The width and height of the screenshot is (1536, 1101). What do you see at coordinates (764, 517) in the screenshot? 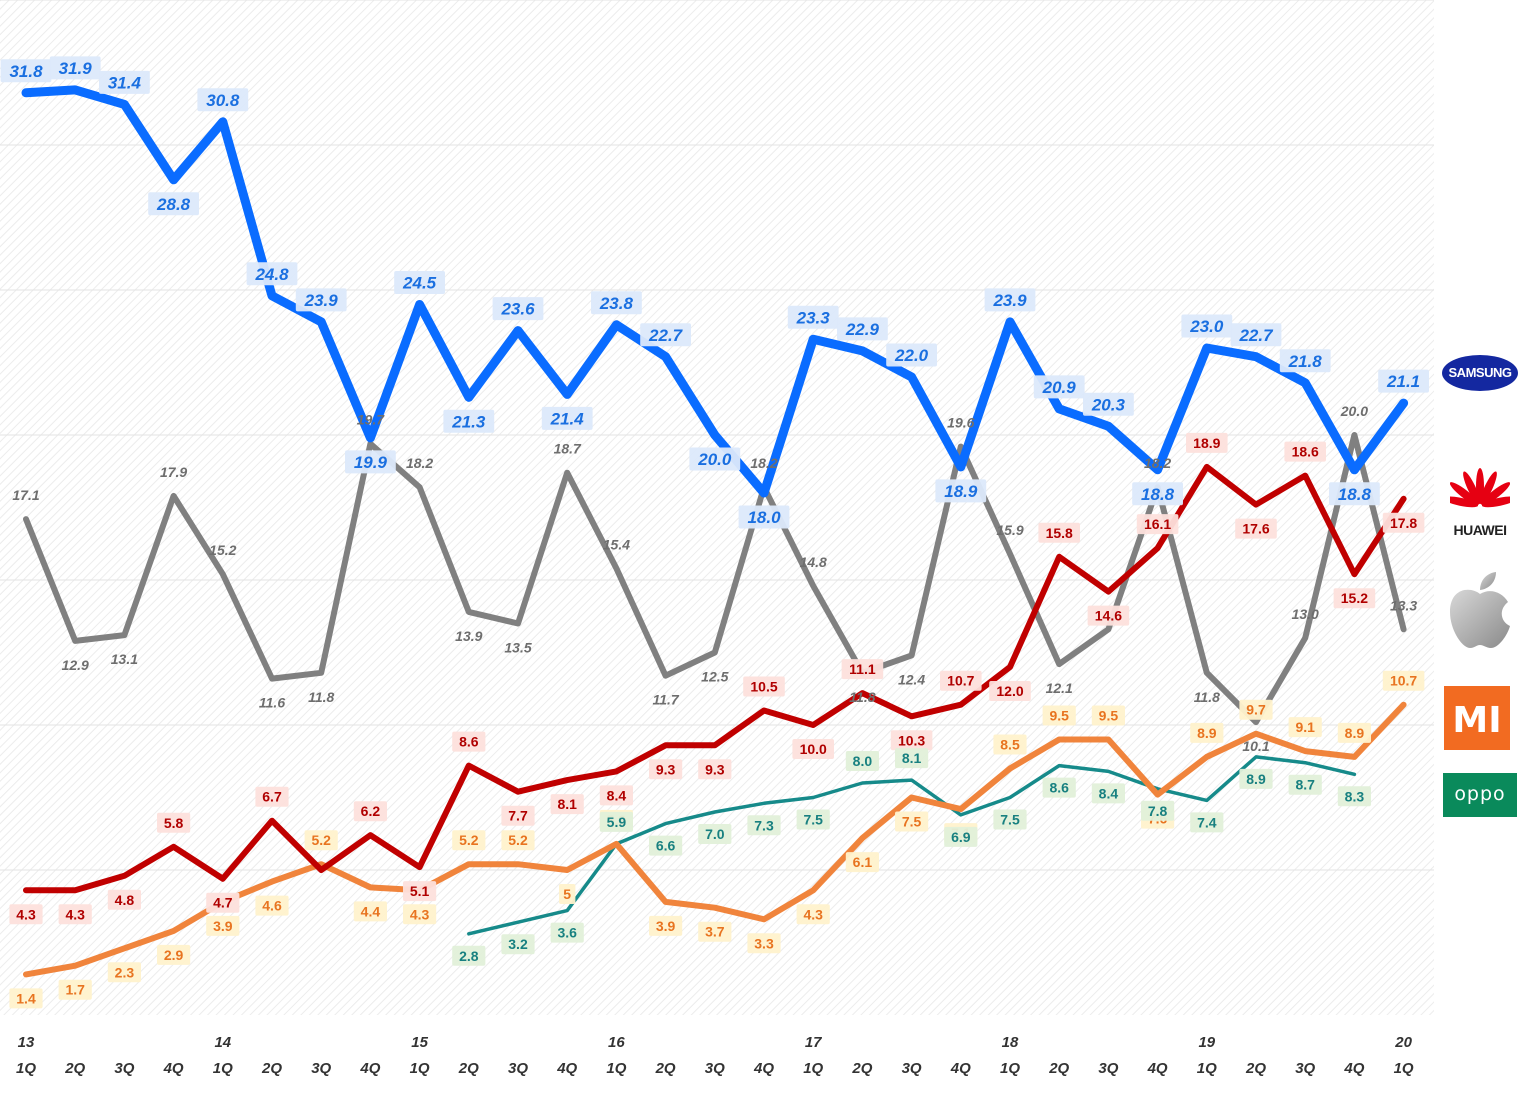
I see `data-label: 18.0` at bounding box center [764, 517].